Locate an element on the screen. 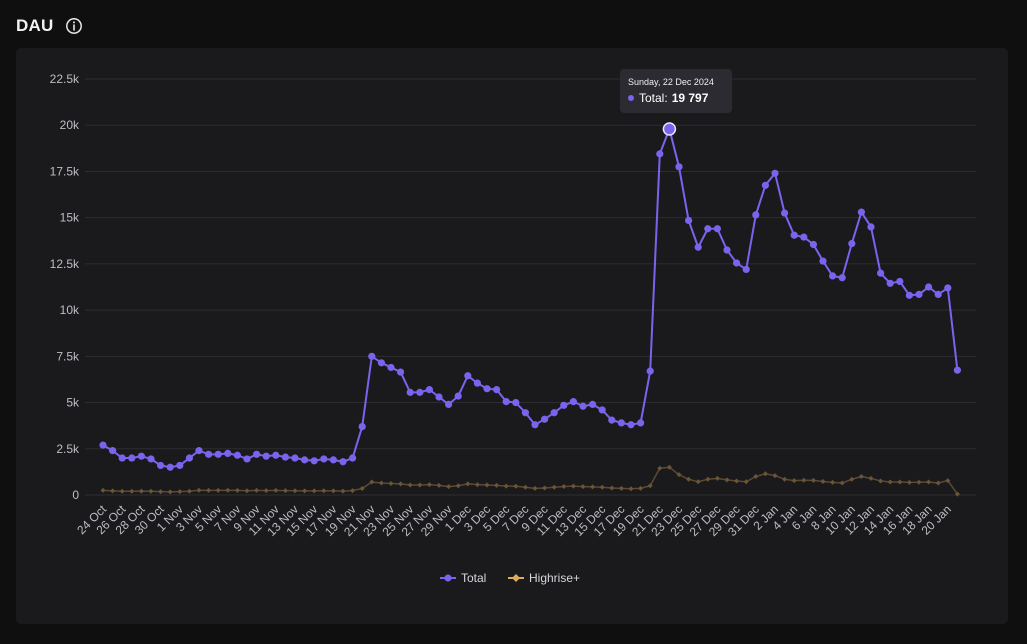 The image size is (1027, 644). y-tick-label: 2.5k is located at coordinates (68, 449).